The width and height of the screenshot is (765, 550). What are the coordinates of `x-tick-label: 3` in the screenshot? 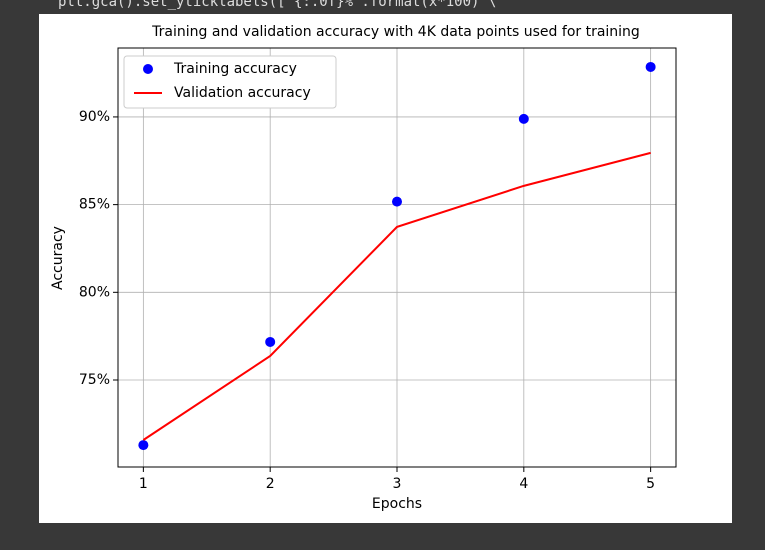 It's located at (397, 484).